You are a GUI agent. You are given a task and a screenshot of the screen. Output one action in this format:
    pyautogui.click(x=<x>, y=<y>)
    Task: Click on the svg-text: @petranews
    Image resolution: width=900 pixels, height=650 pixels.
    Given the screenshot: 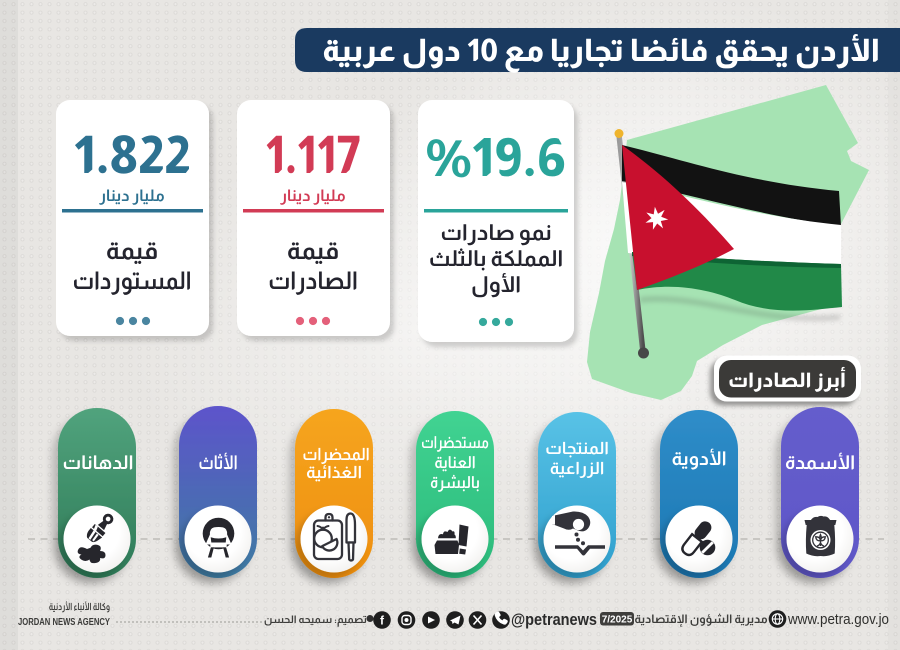 What is the action you would take?
    pyautogui.click(x=554, y=620)
    